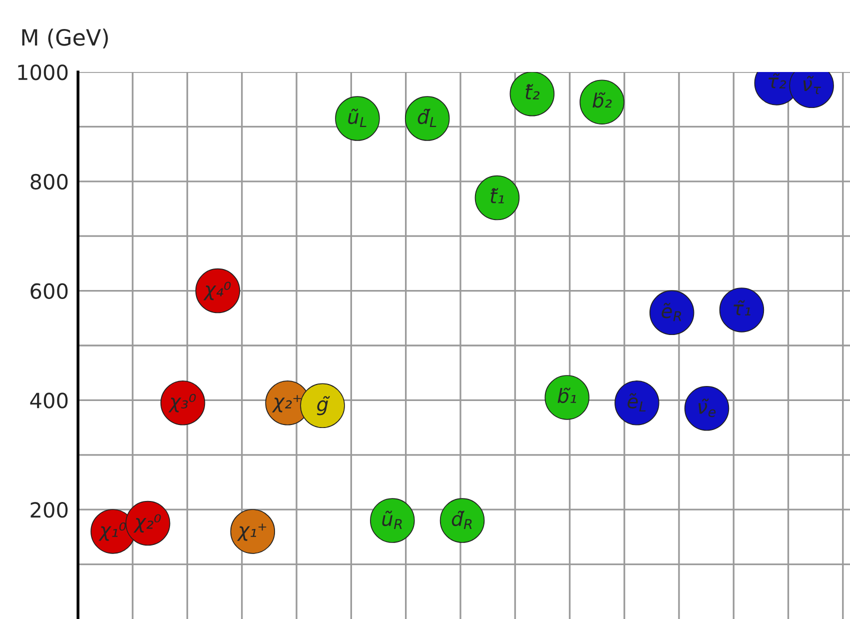 The image size is (850, 619). I want to click on x-tick-label: t̃₂, so click(533, 92).